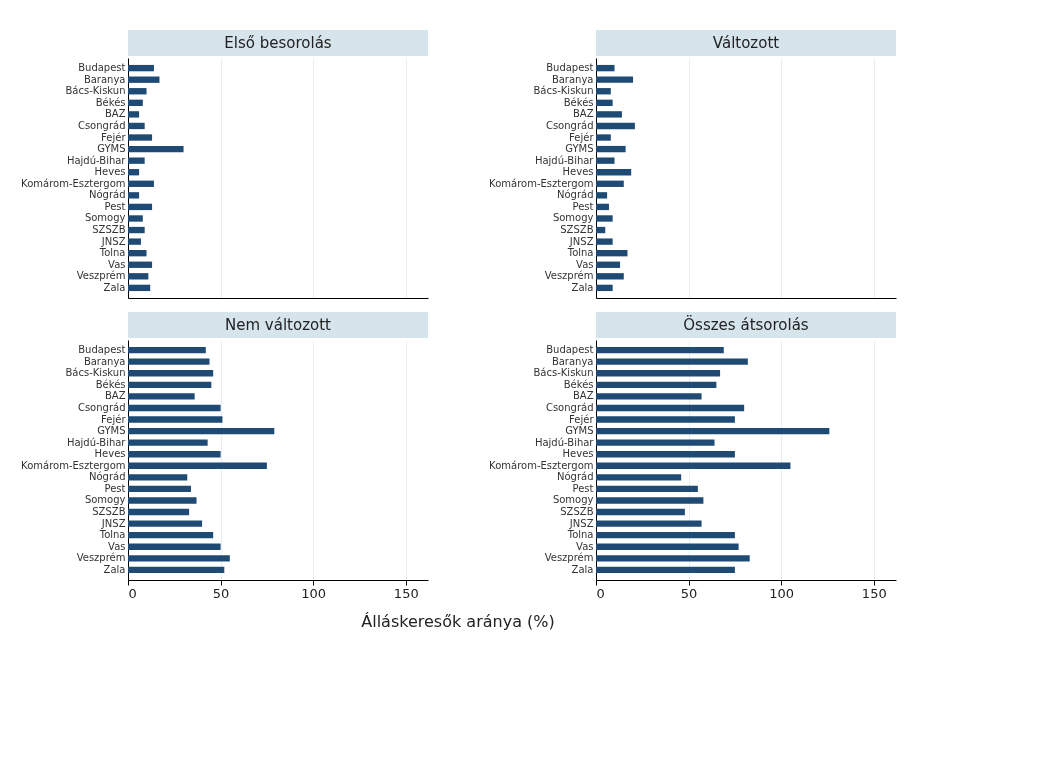 This screenshot has width=1051, height=771. What do you see at coordinates (746, 324) in the screenshot?
I see `chart-title: Összes átsorolás` at bounding box center [746, 324].